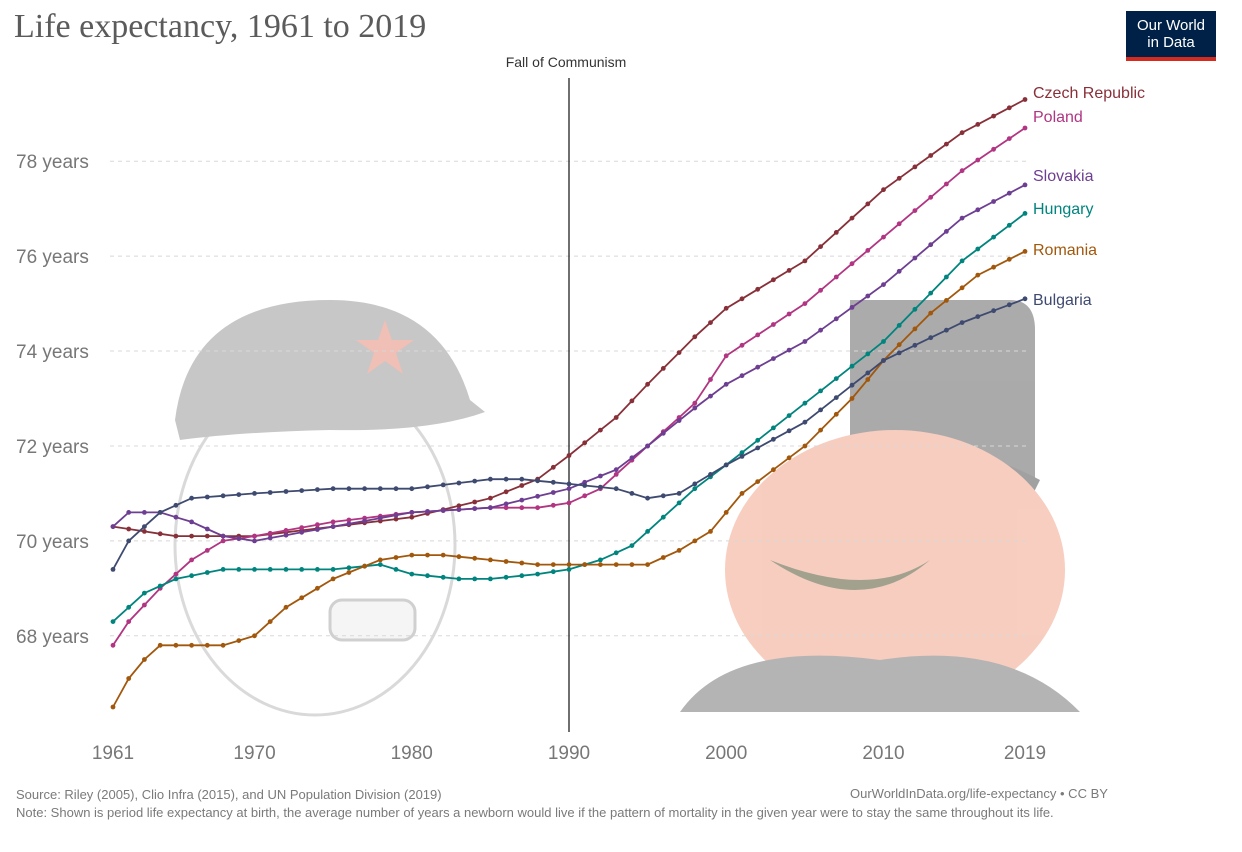 Image resolution: width=1242 pixels, height=852 pixels. Describe the element at coordinates (52, 162) in the screenshot. I see `y-tick-label: 78 years` at that location.